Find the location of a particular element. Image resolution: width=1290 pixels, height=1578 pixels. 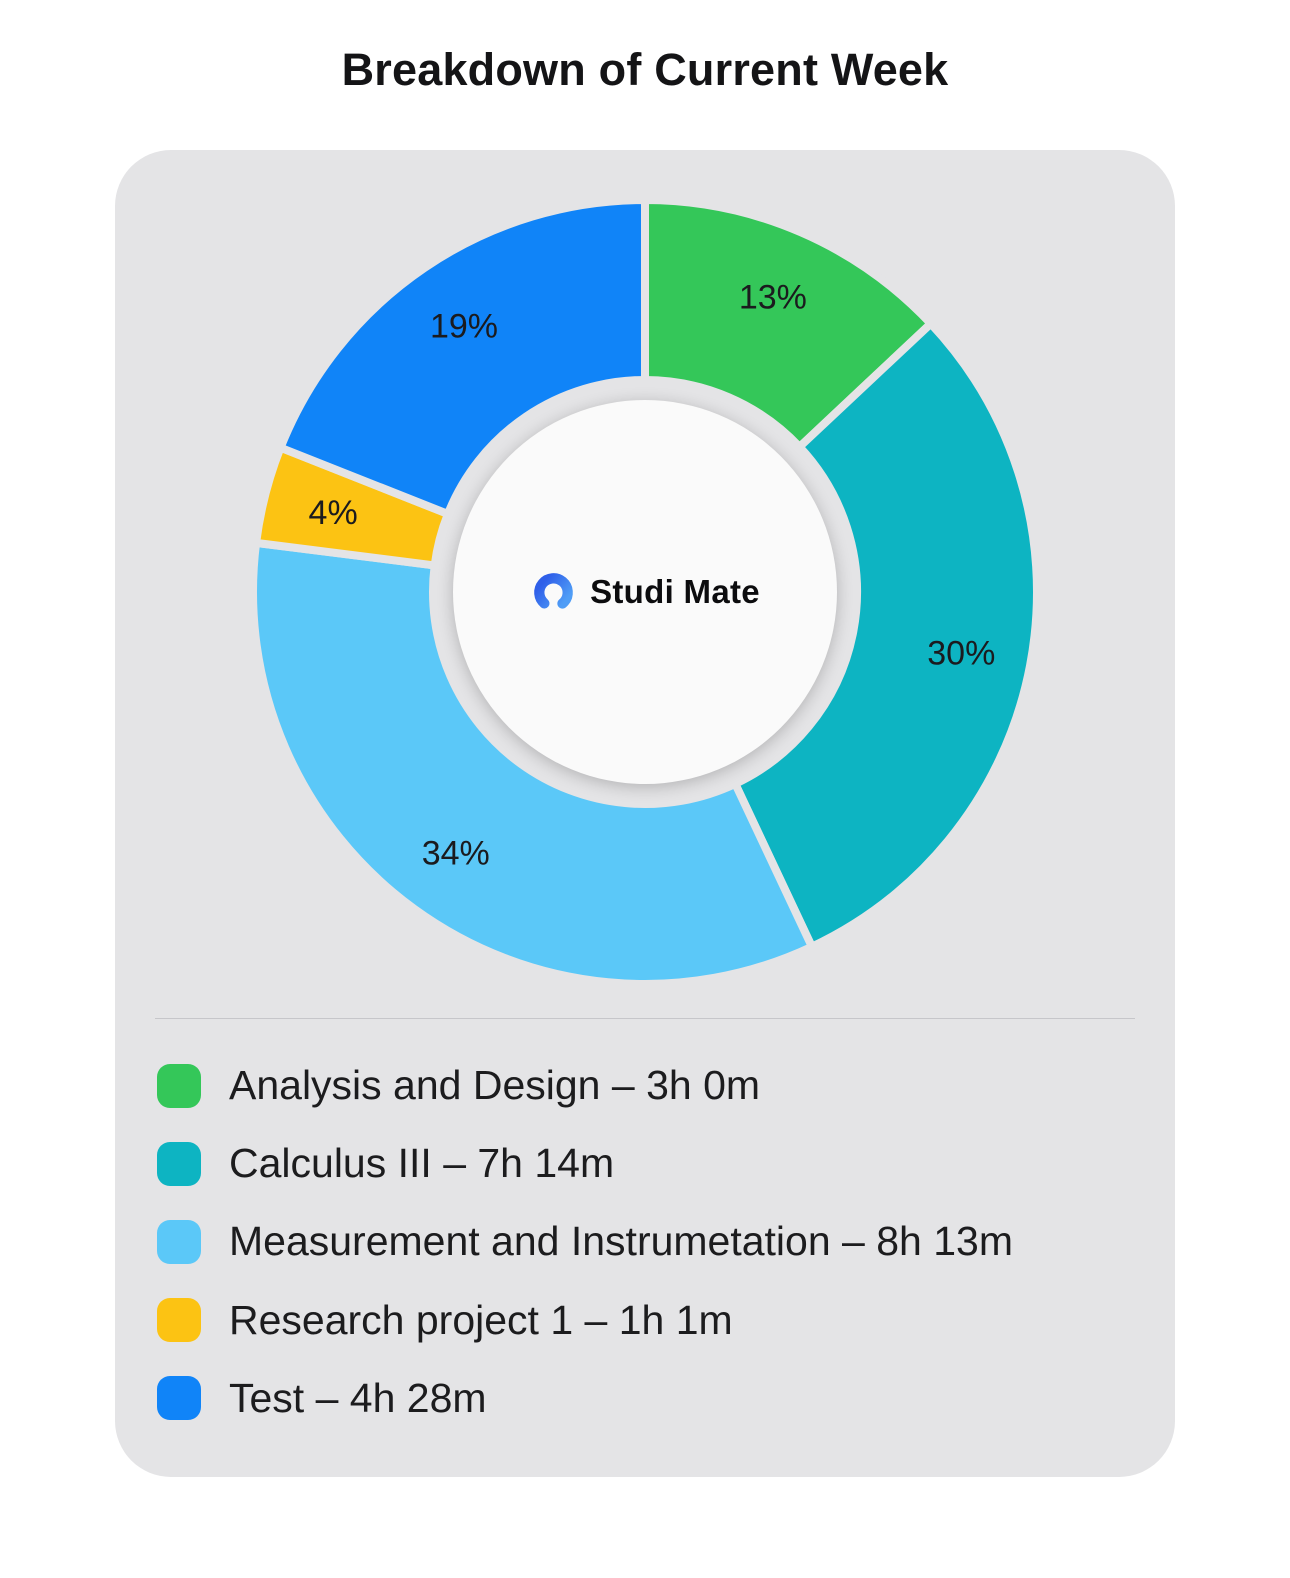

donut-segment-calculus-iii is located at coordinates (886, 635).